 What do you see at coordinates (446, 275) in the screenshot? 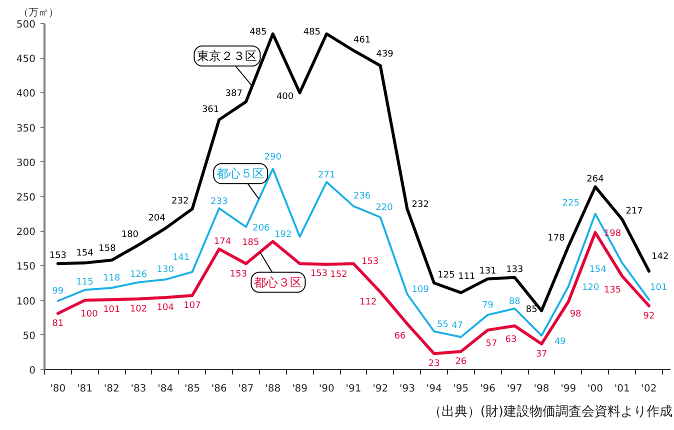
I see `data-label: 125` at bounding box center [446, 275].